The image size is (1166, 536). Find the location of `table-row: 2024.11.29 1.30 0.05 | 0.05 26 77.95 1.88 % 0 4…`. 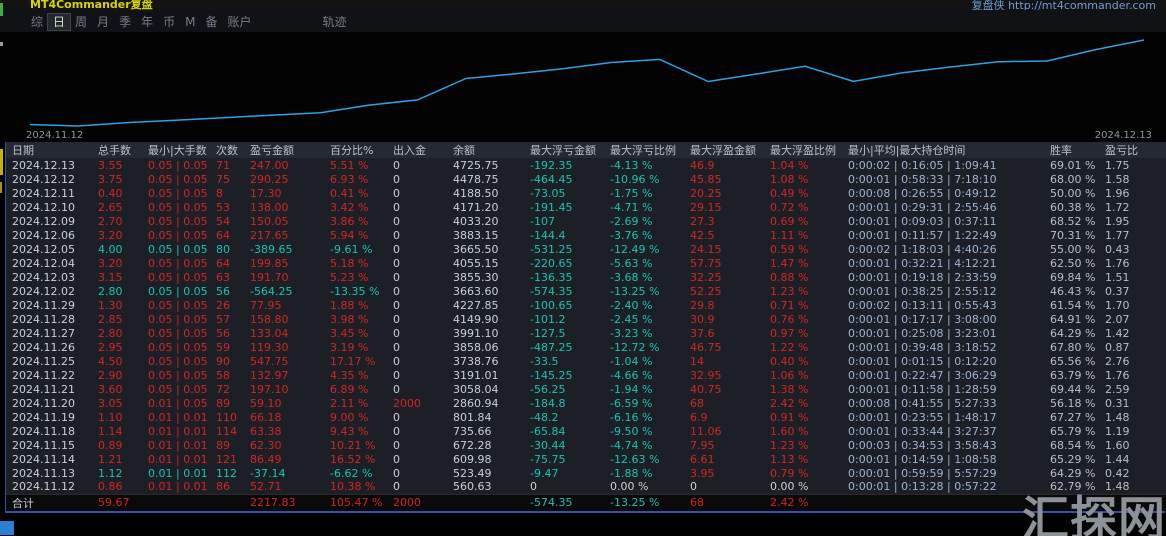

table-row: 2024.11.29 1.30 0.05 | 0.05 26 77.95 1.88 % 0 4… is located at coordinates (586, 305).